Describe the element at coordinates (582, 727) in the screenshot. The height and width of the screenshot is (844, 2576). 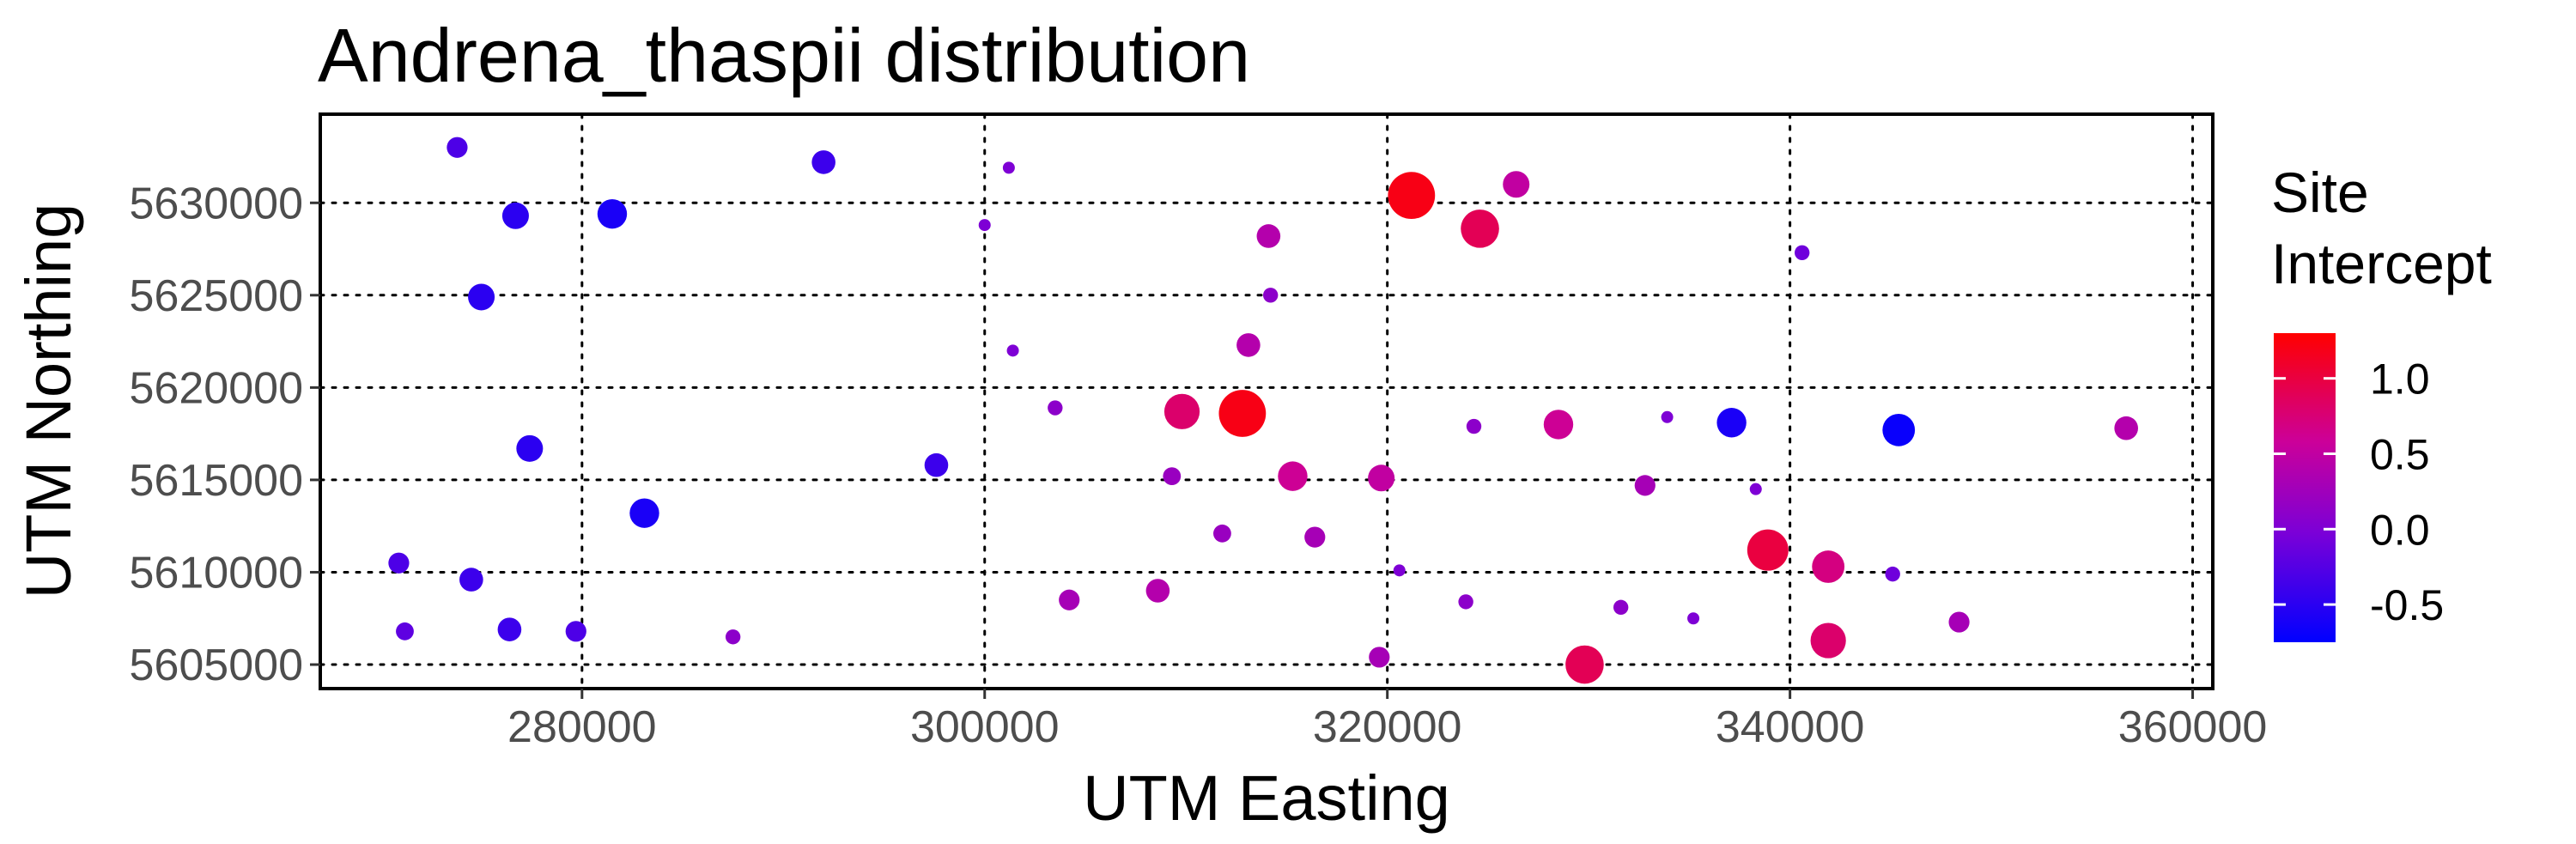
I see `x-tick-label: 280000` at that location.